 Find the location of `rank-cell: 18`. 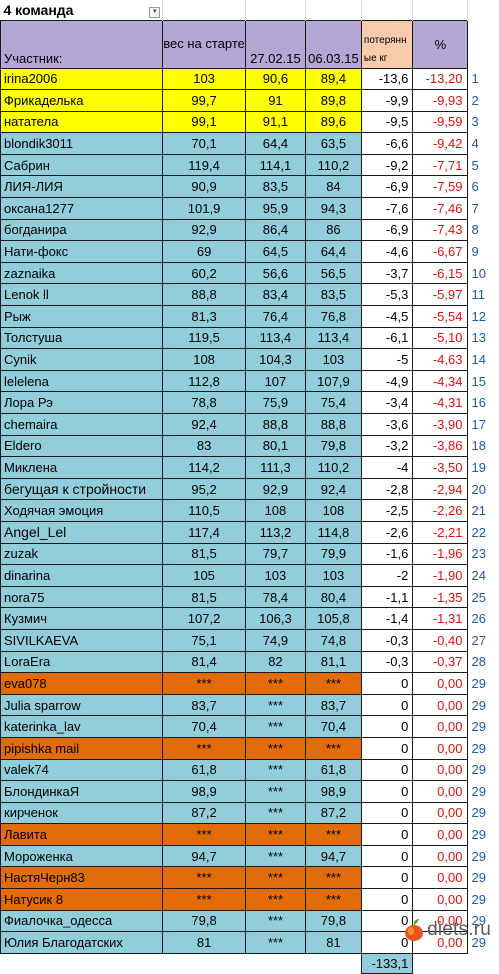

rank-cell: 18 is located at coordinates (483, 446).